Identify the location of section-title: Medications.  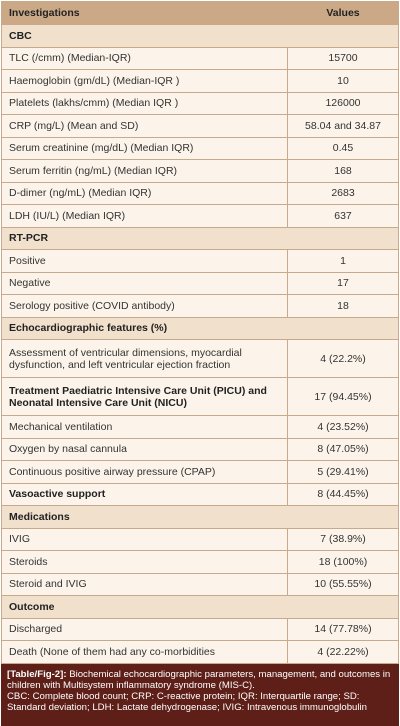
(200, 517).